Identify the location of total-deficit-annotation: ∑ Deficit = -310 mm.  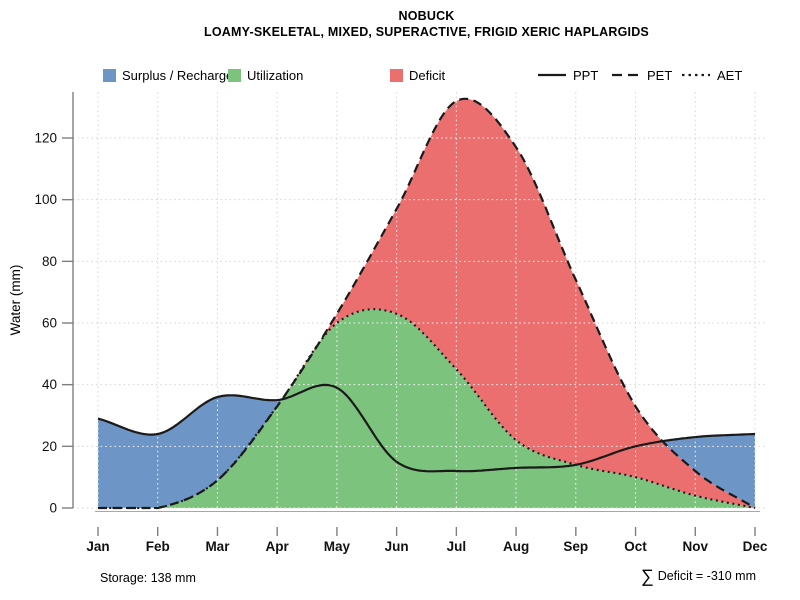
(698, 576).